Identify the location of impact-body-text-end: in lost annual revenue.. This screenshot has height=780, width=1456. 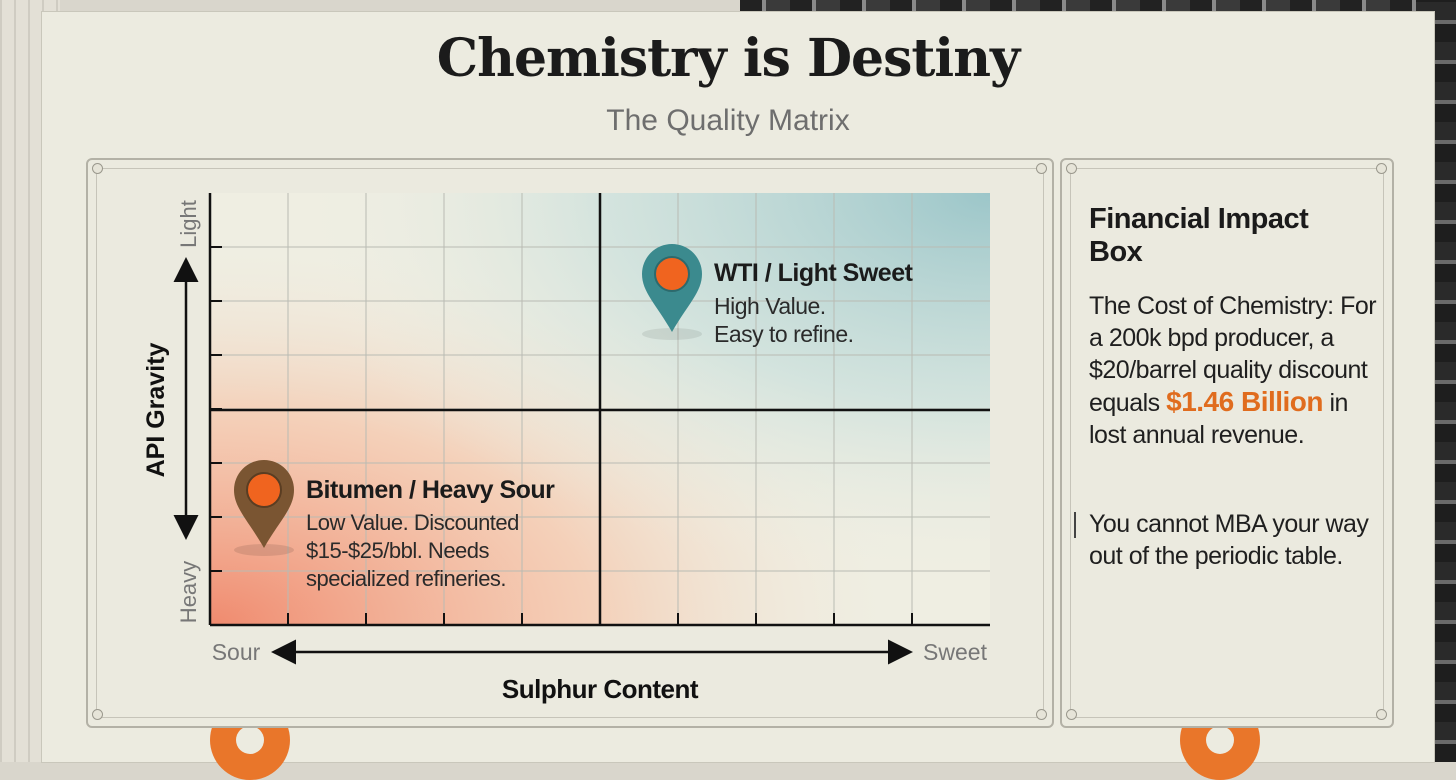
(1218, 419).